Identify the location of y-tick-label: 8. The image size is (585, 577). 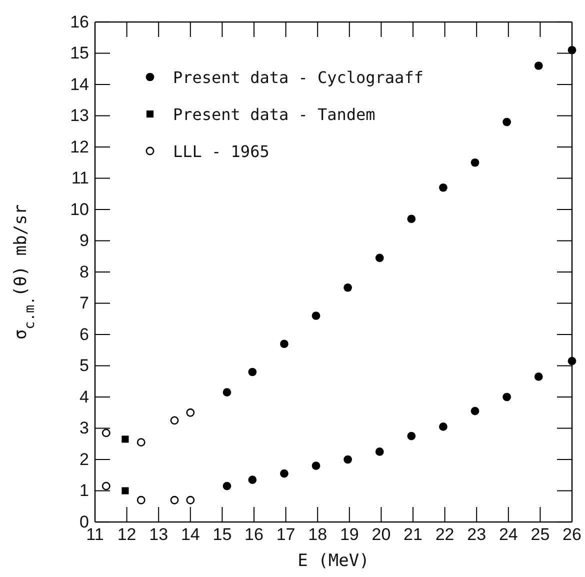
(84, 272).